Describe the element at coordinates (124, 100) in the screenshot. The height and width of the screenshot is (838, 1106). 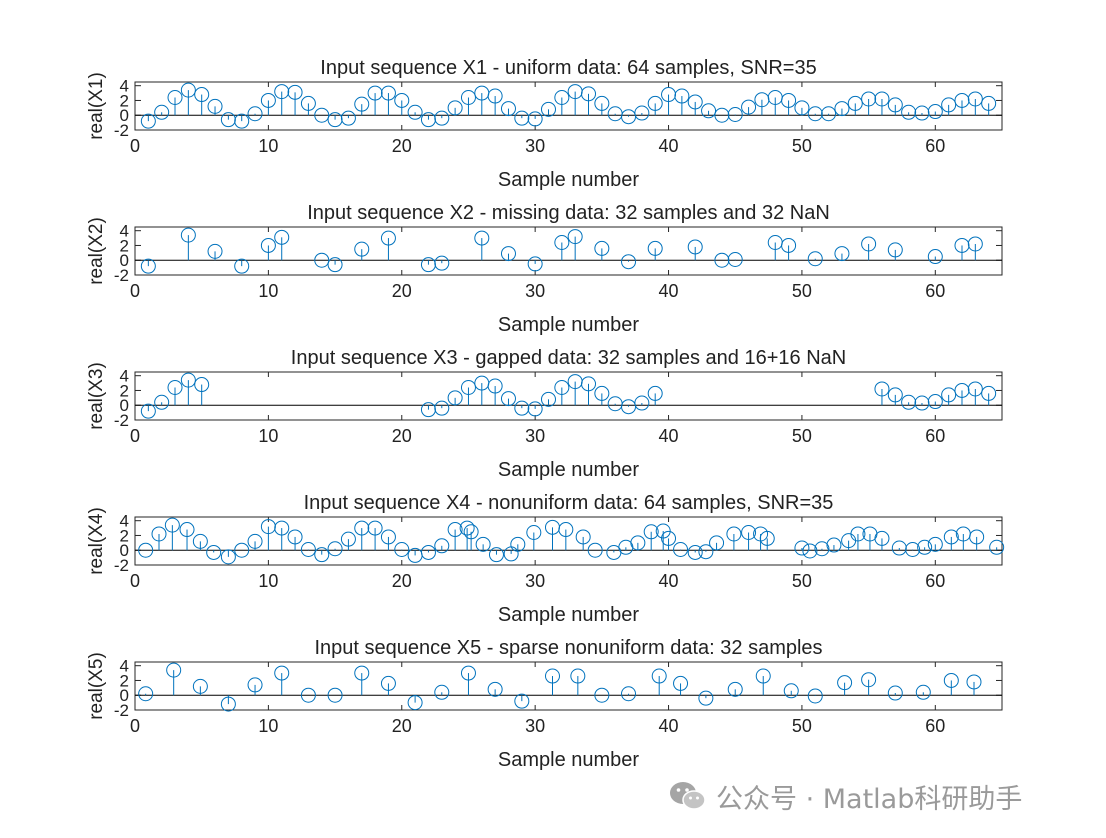
I see `y-tick-label: 2` at that location.